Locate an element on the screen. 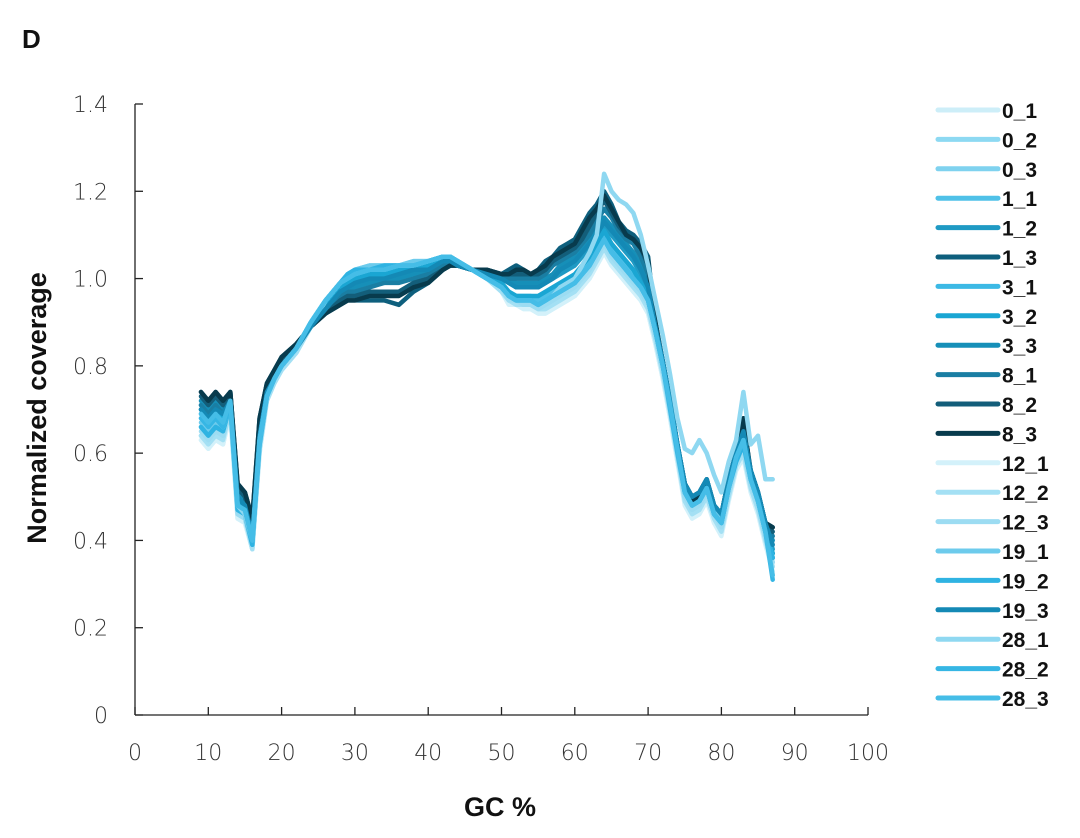 The width and height of the screenshot is (1080, 838). legend-item: 28_2 is located at coordinates (992, 670).